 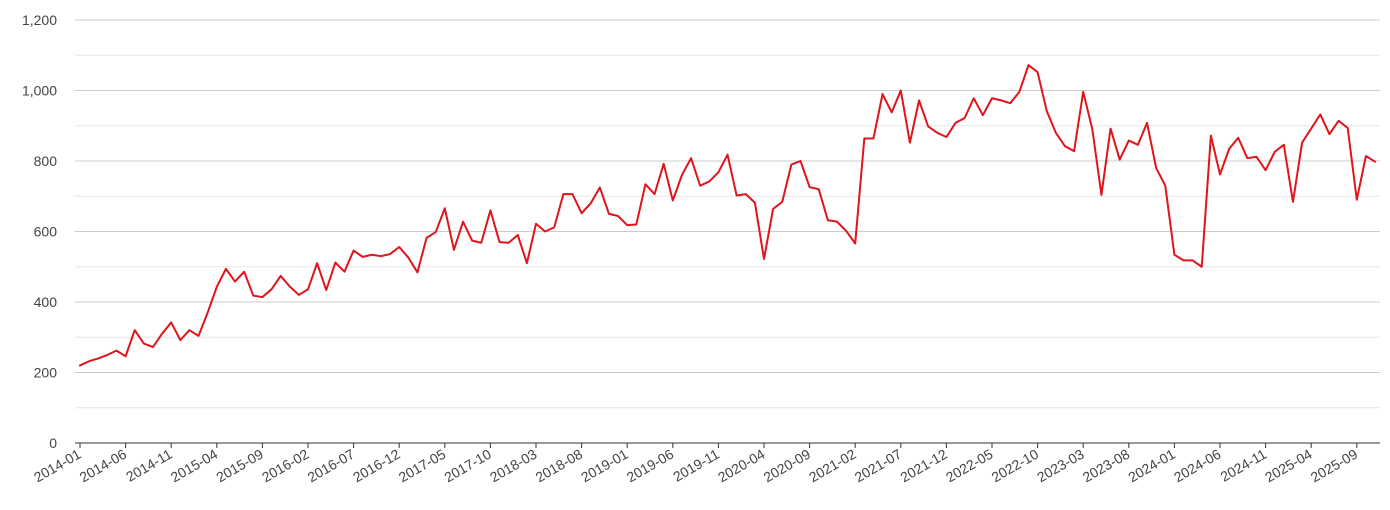 I want to click on x-tick-label: 2016-12, so click(x=376, y=466).